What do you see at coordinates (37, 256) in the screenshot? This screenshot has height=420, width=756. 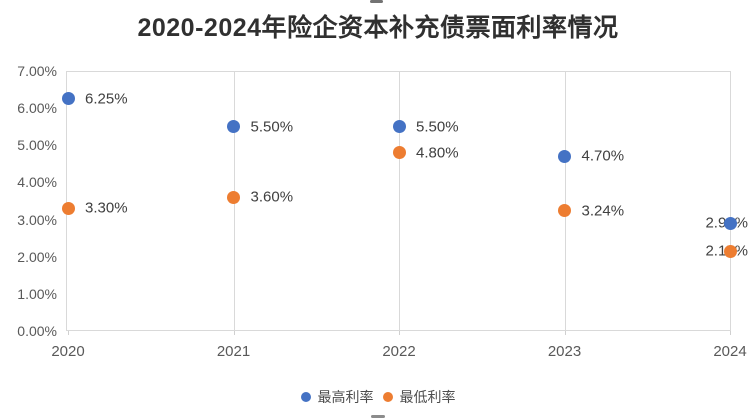 I see `y-axis-label: 2.00%` at bounding box center [37, 256].